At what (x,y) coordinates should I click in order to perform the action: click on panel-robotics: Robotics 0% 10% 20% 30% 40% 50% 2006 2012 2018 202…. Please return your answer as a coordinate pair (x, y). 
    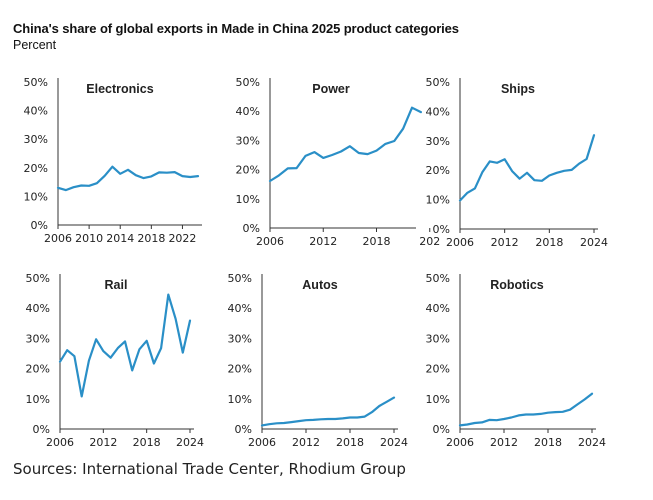
    Looking at the image, I should click on (516, 360).